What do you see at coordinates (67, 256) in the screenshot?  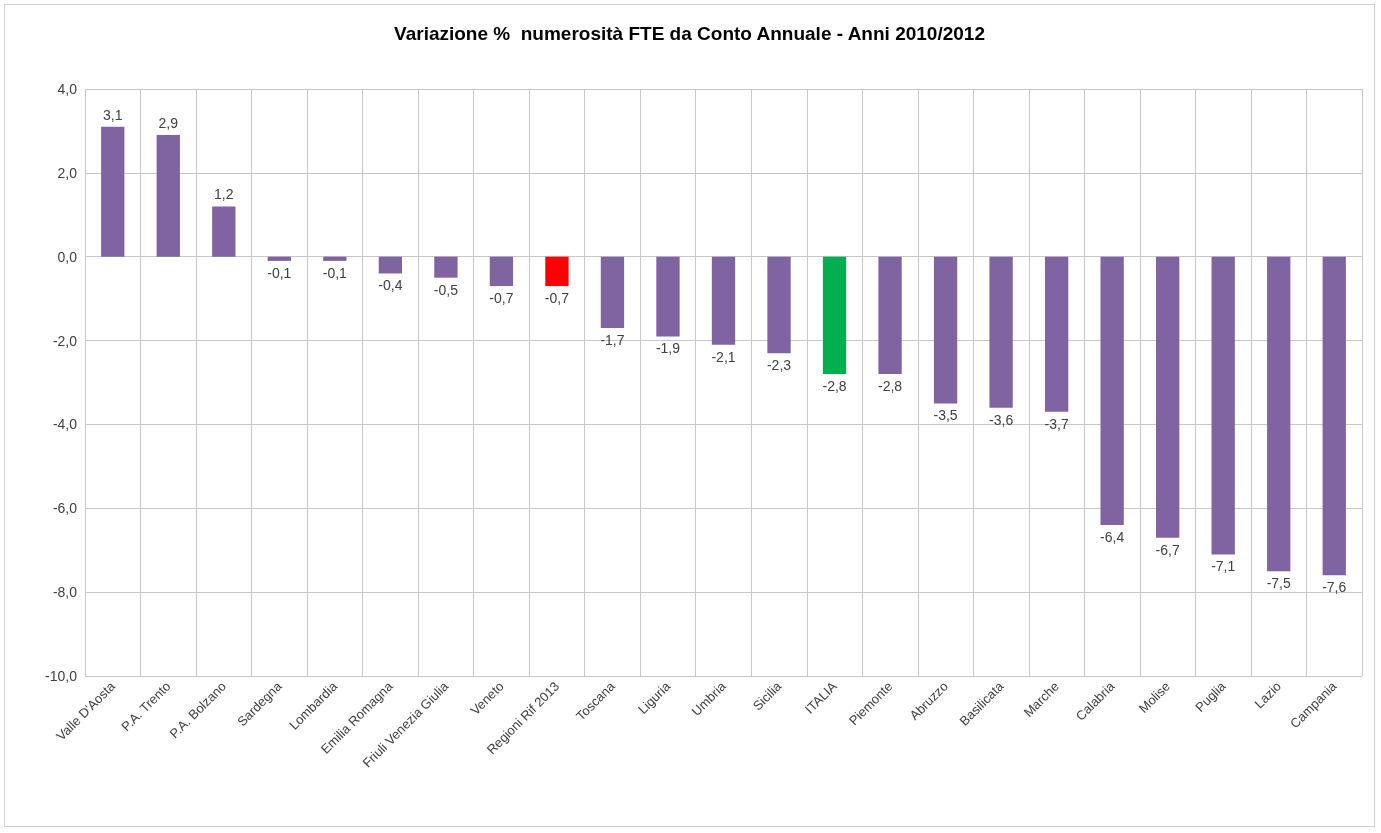 I see `y-tick-label: 0,0` at bounding box center [67, 256].